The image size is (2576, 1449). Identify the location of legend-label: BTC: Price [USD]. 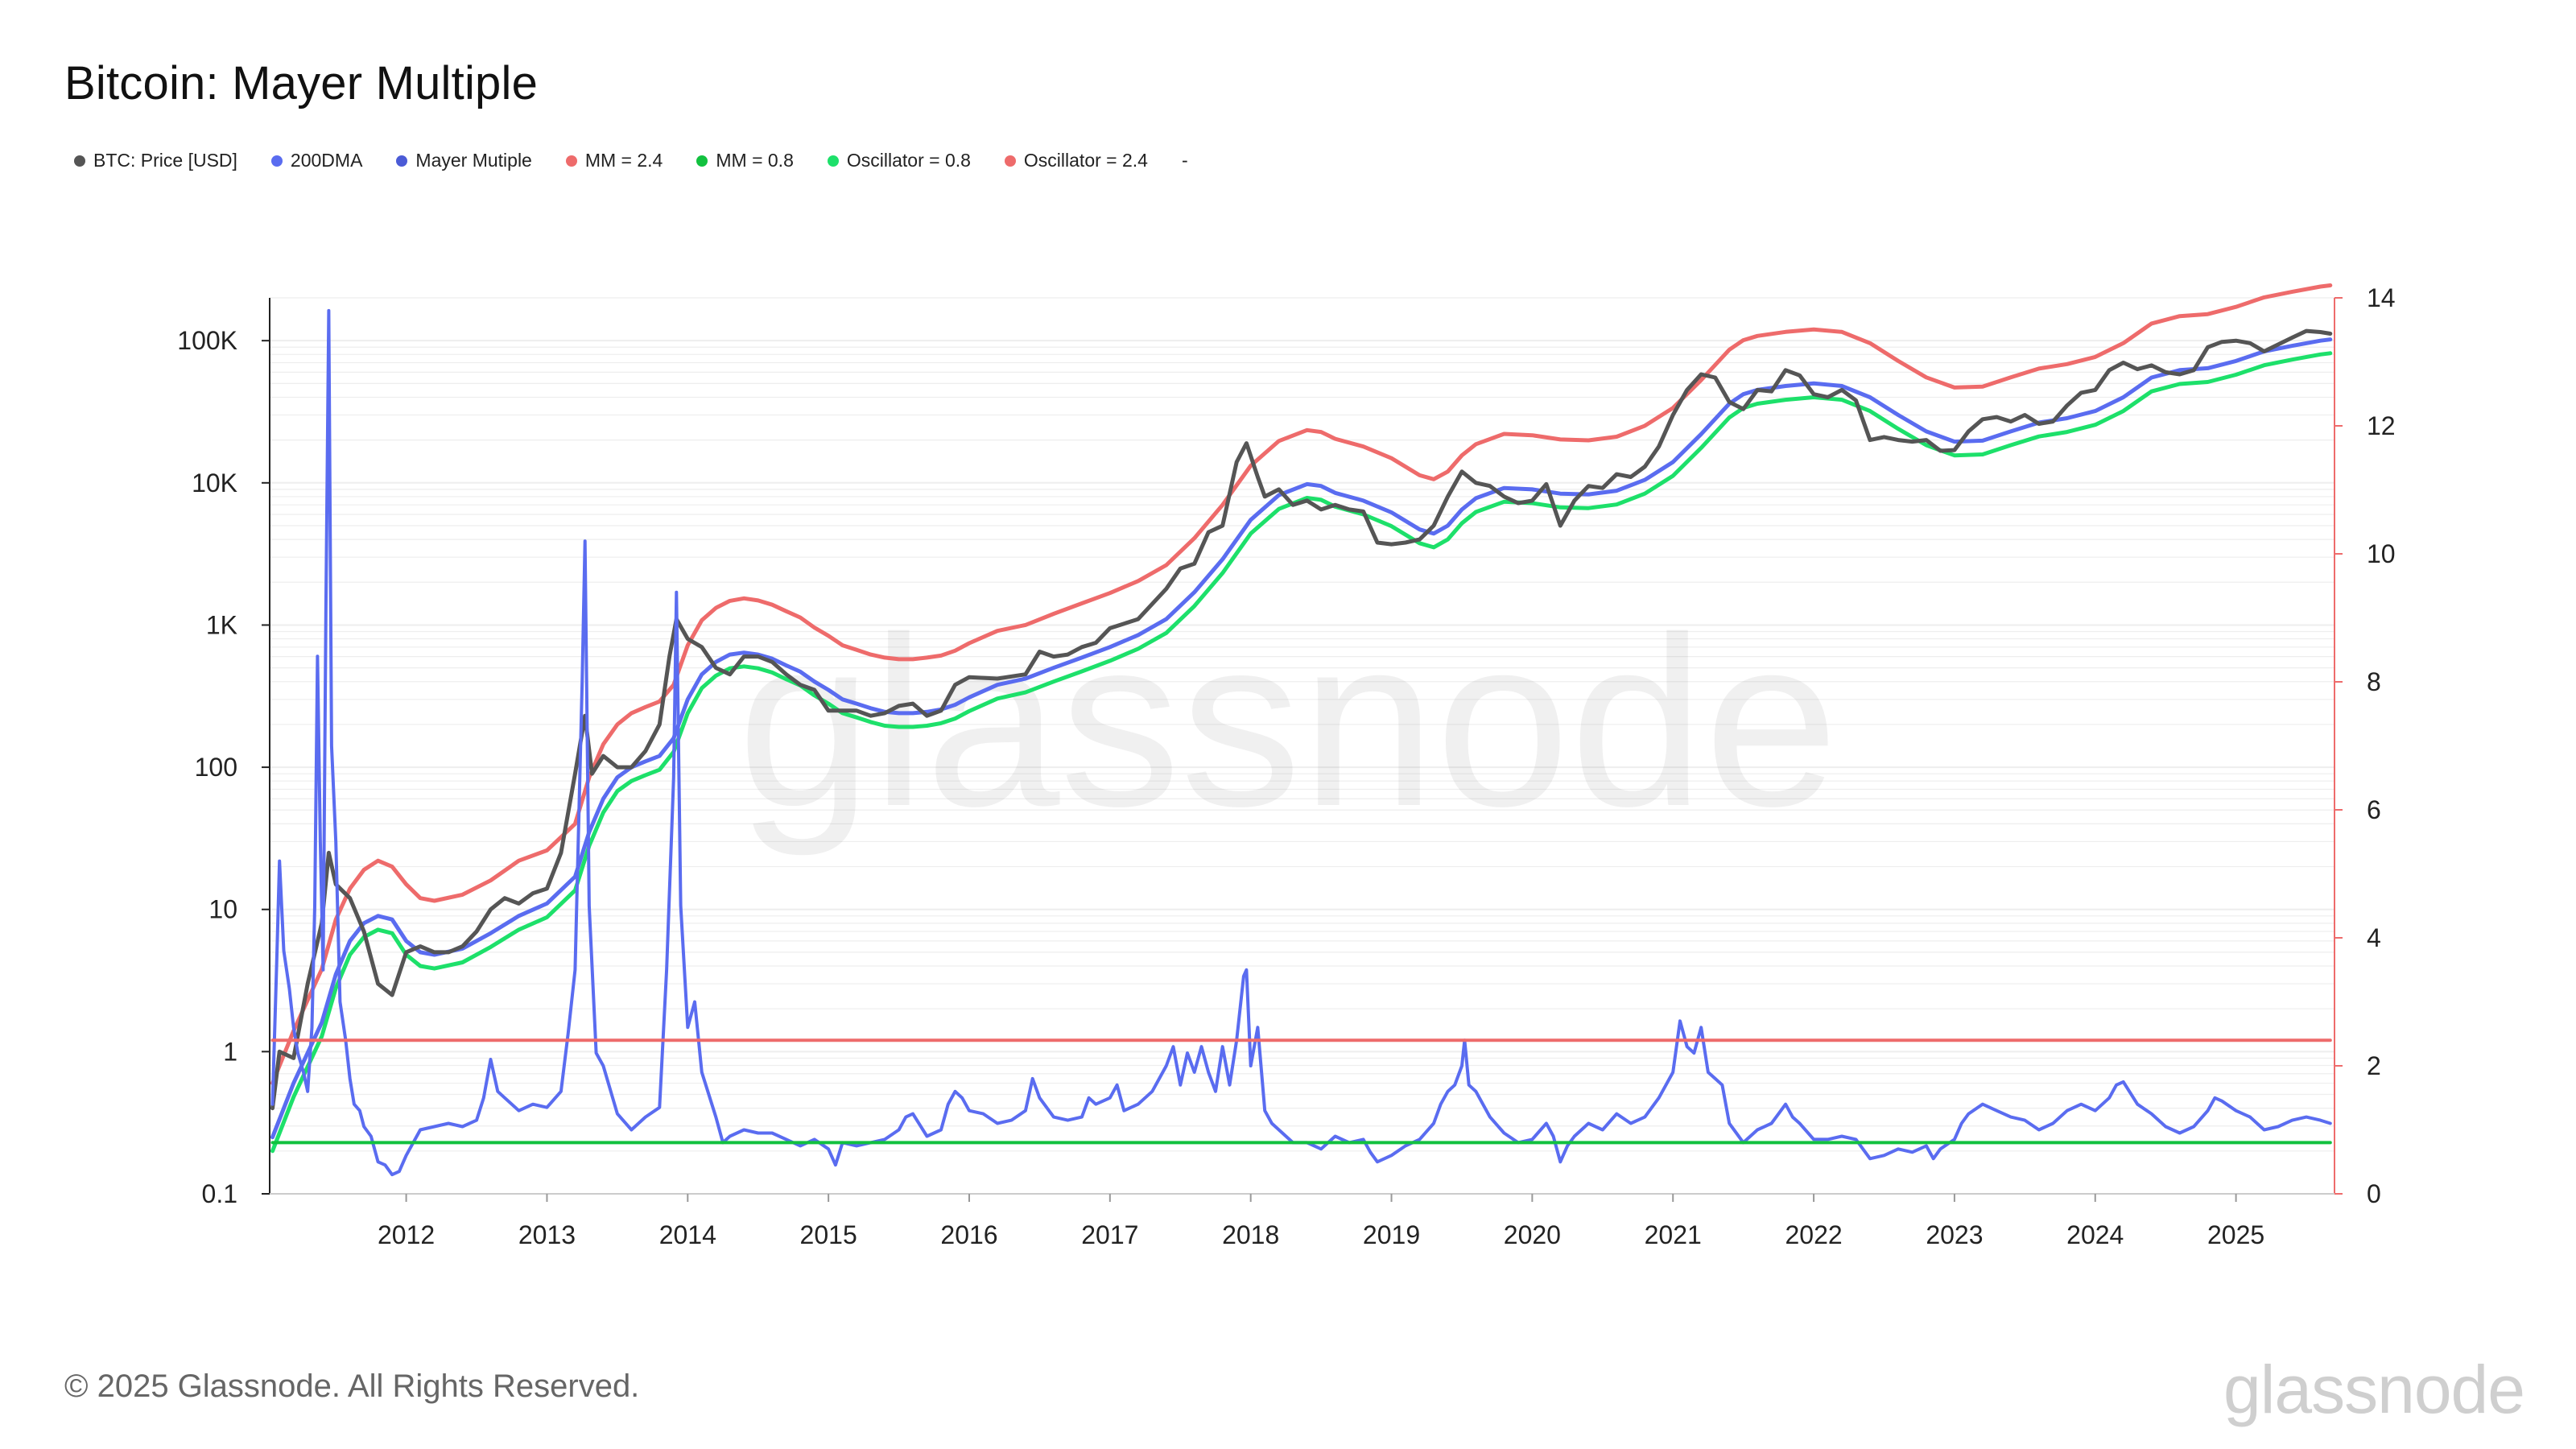
(165, 160).